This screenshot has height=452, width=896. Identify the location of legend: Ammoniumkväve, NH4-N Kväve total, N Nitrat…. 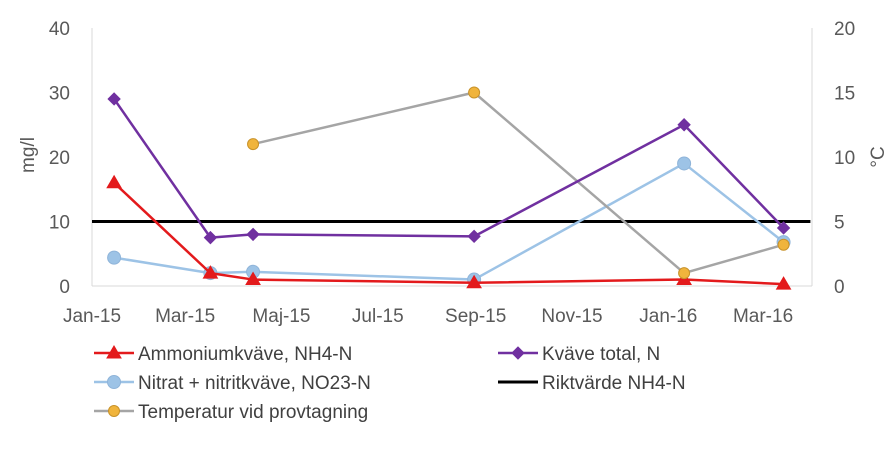
(390, 383).